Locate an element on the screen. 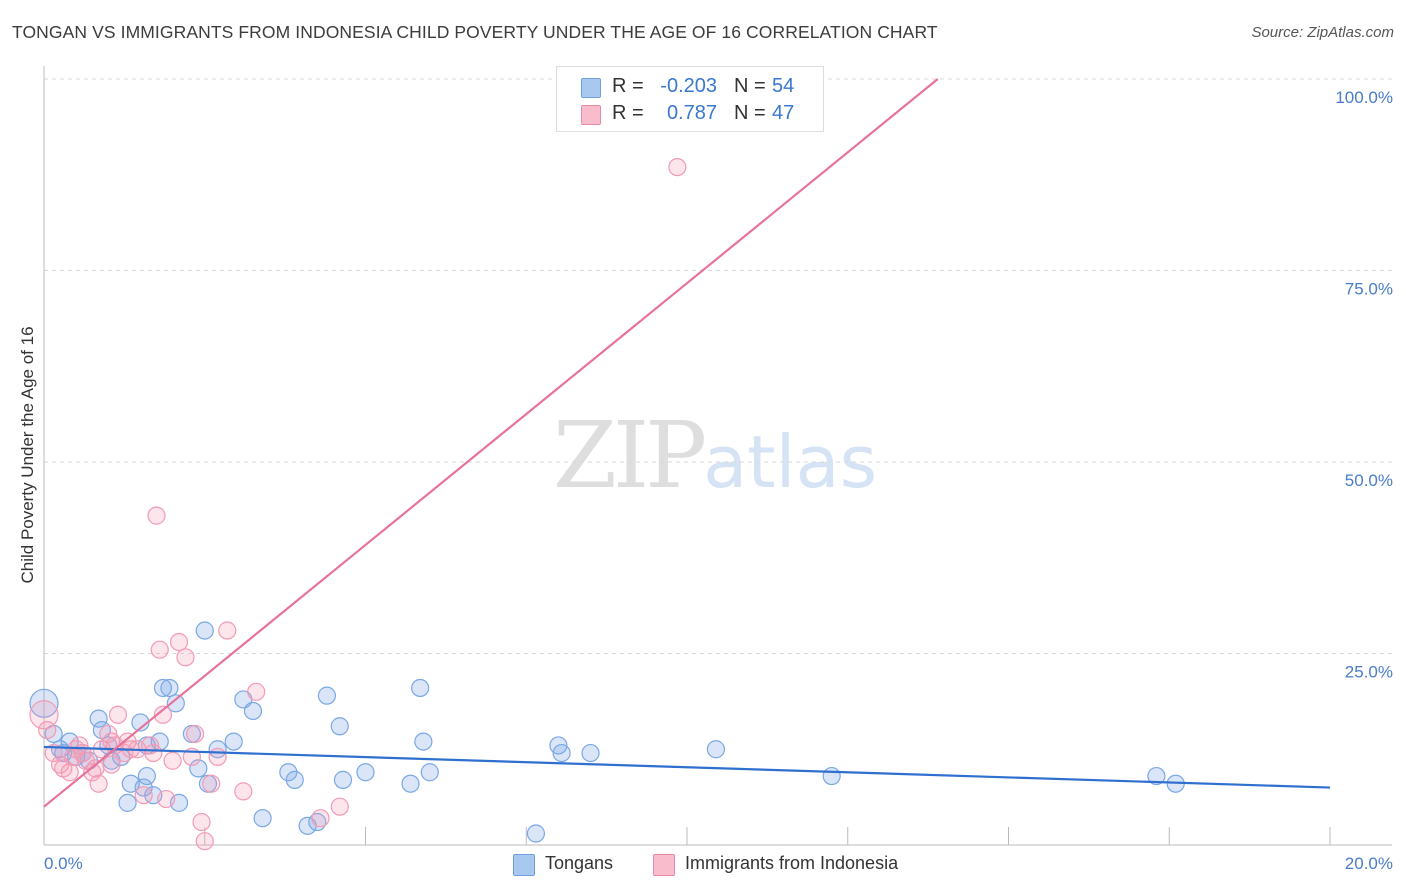 This screenshot has height=892, width=1406. y-tick-label: 50.0% is located at coordinates (1369, 480).